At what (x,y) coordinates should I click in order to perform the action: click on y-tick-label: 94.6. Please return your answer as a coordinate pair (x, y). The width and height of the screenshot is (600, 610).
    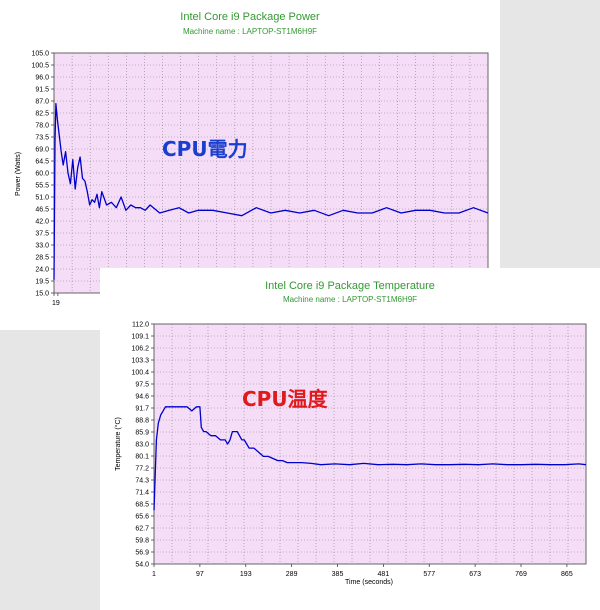
    Looking at the image, I should click on (142, 397).